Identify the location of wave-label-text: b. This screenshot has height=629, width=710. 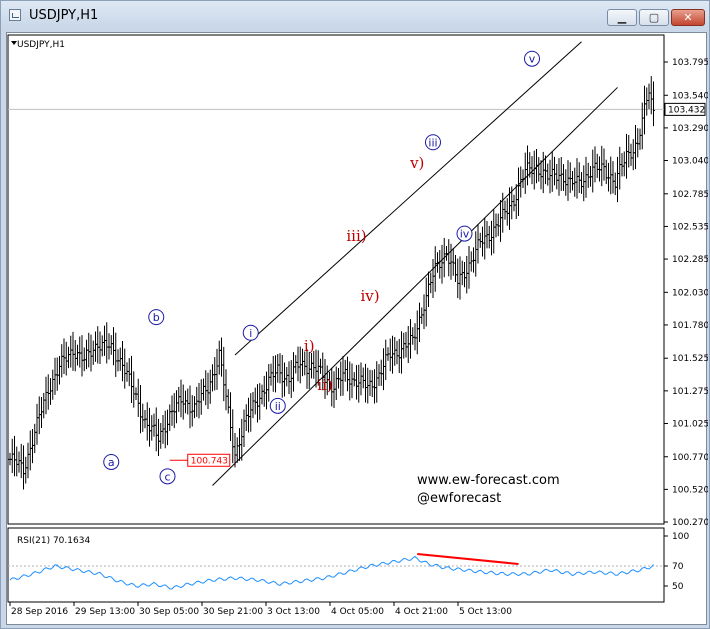
(156, 317).